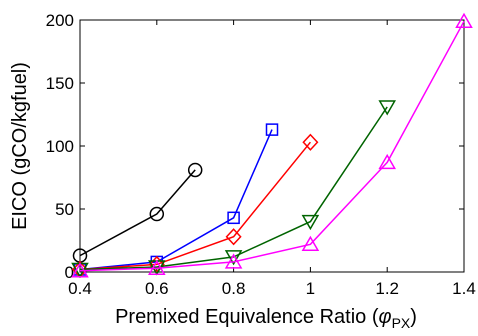 The width and height of the screenshot is (478, 336). I want to click on y-tick-label: 0, so click(69, 272).